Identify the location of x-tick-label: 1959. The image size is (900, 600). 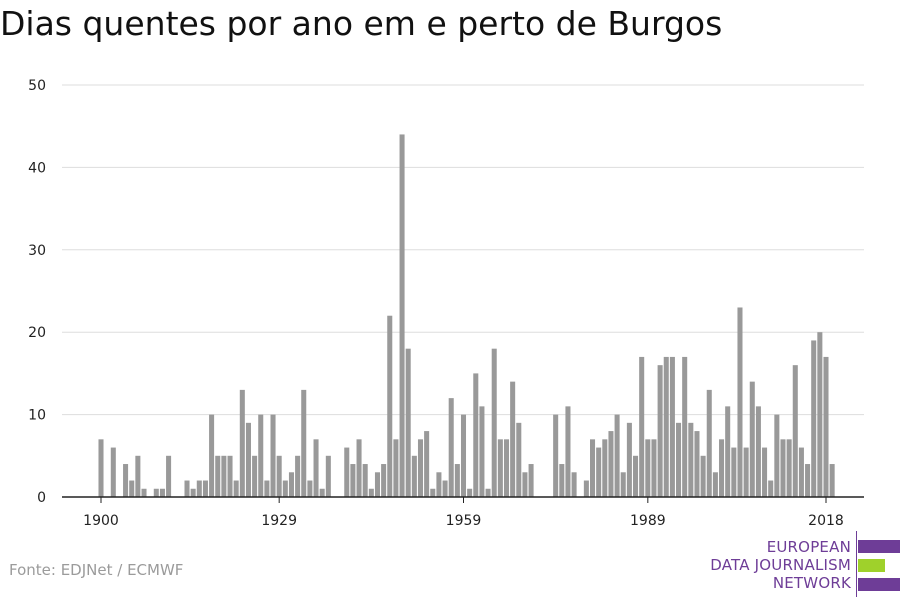
(464, 521).